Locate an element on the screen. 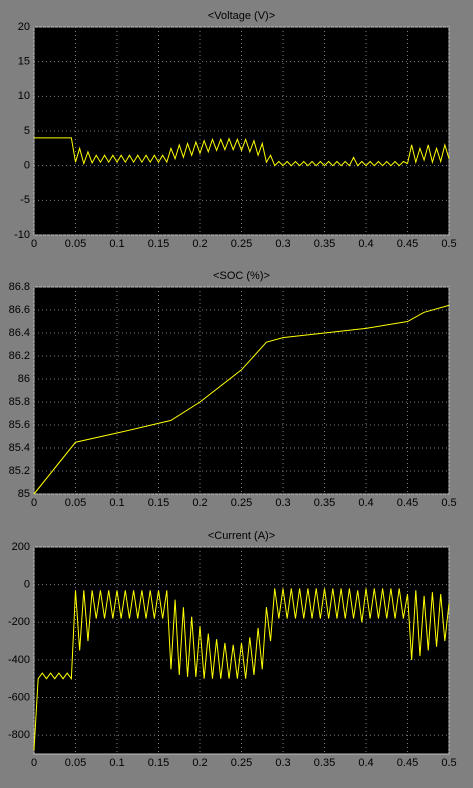  y-tick-label: -400 is located at coordinates (19, 660).